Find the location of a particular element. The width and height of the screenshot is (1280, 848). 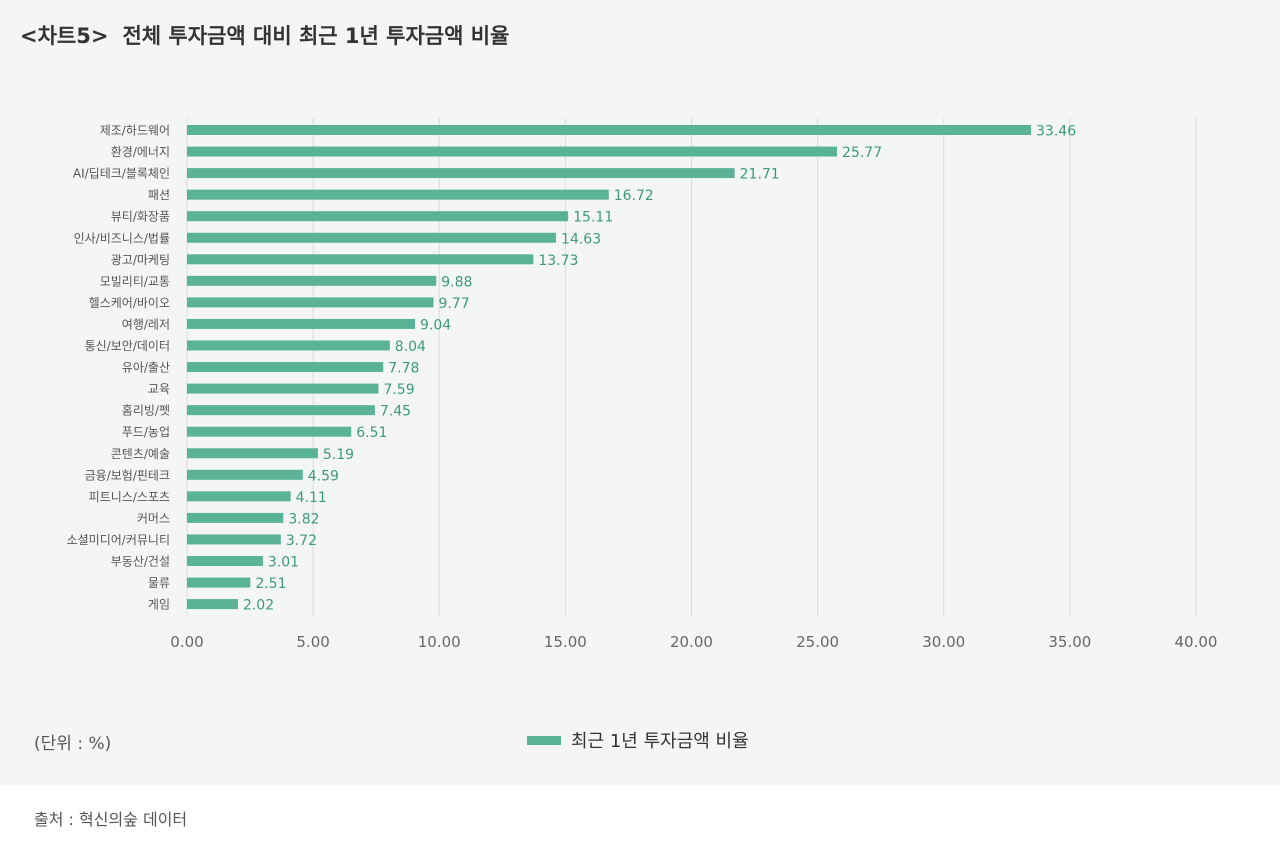

x-tick-label: 30.00 is located at coordinates (943, 642).